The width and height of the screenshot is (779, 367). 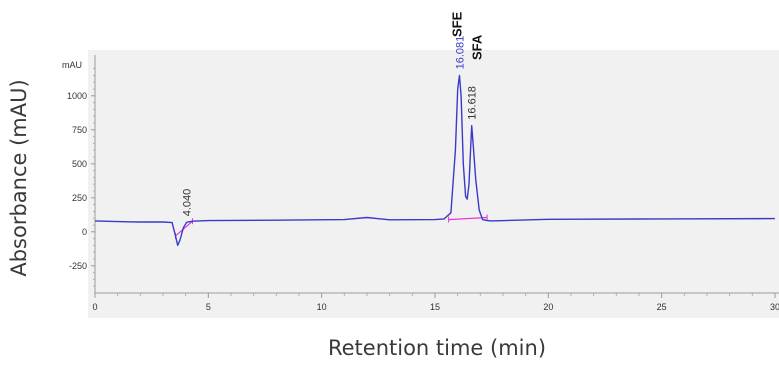 What do you see at coordinates (208, 307) in the screenshot?
I see `x-tick-label: 5` at bounding box center [208, 307].